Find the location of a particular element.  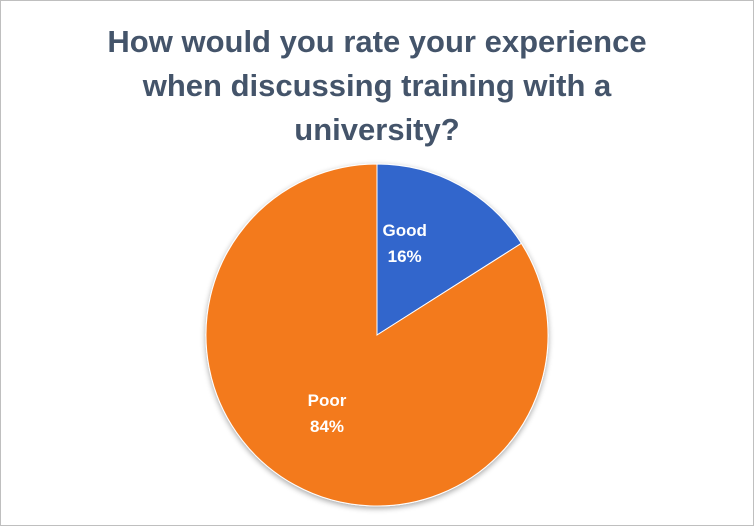

data-label-poor-category: Poor is located at coordinates (327, 400).